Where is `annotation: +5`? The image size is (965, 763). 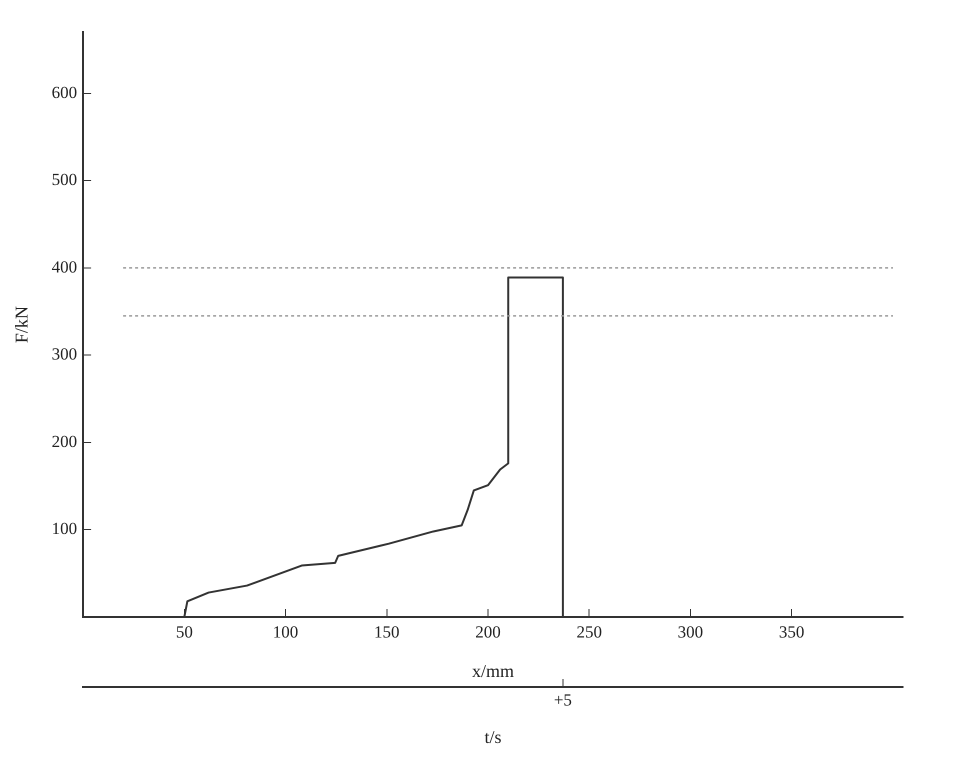
annotation: +5 is located at coordinates (563, 700).